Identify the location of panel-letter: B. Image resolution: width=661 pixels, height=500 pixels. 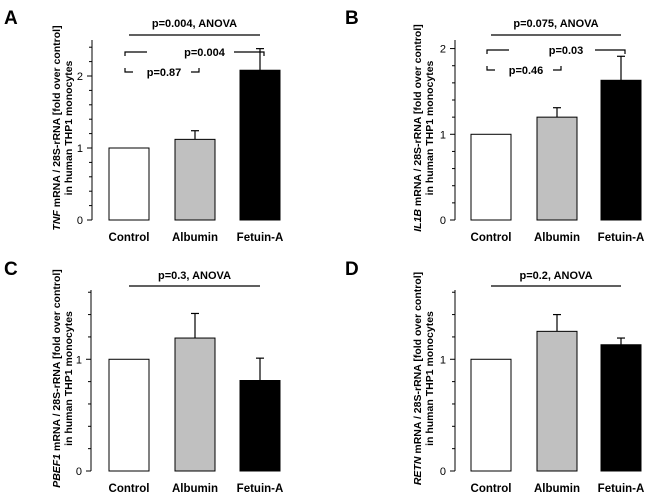
(352, 18).